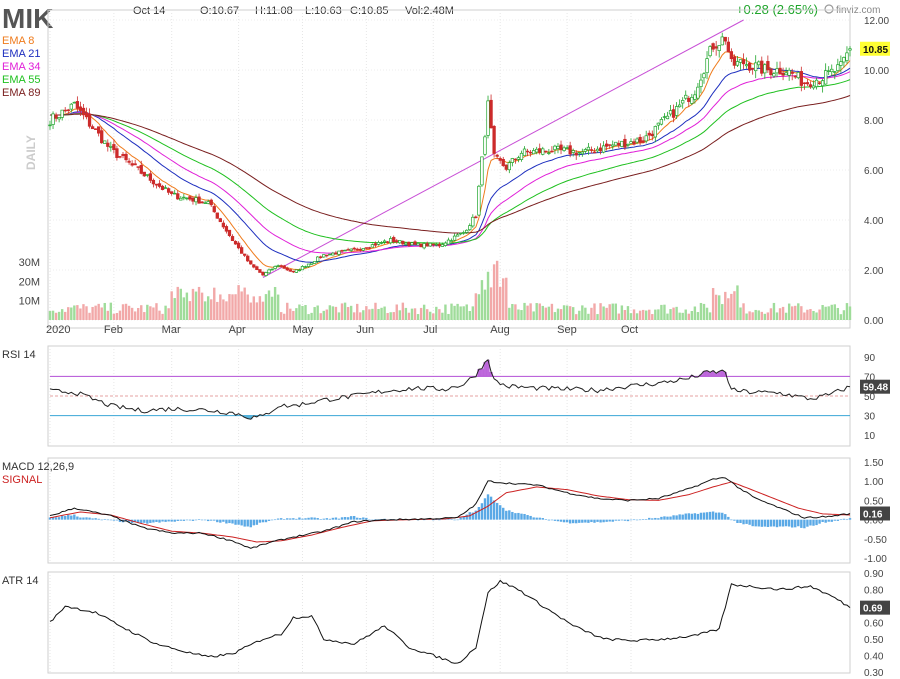 This screenshot has width=900, height=679. I want to click on month-tick-label: Mar, so click(171, 330).